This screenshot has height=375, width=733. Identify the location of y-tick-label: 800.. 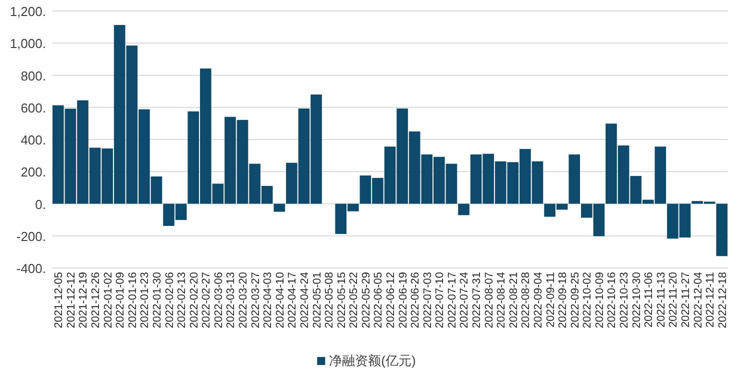
(33, 76).